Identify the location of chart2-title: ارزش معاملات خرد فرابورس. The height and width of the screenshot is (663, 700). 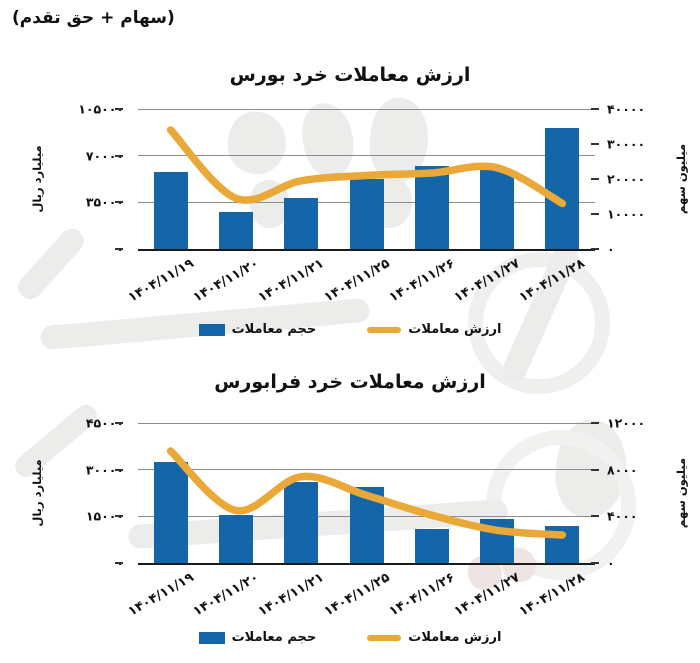
(350, 382).